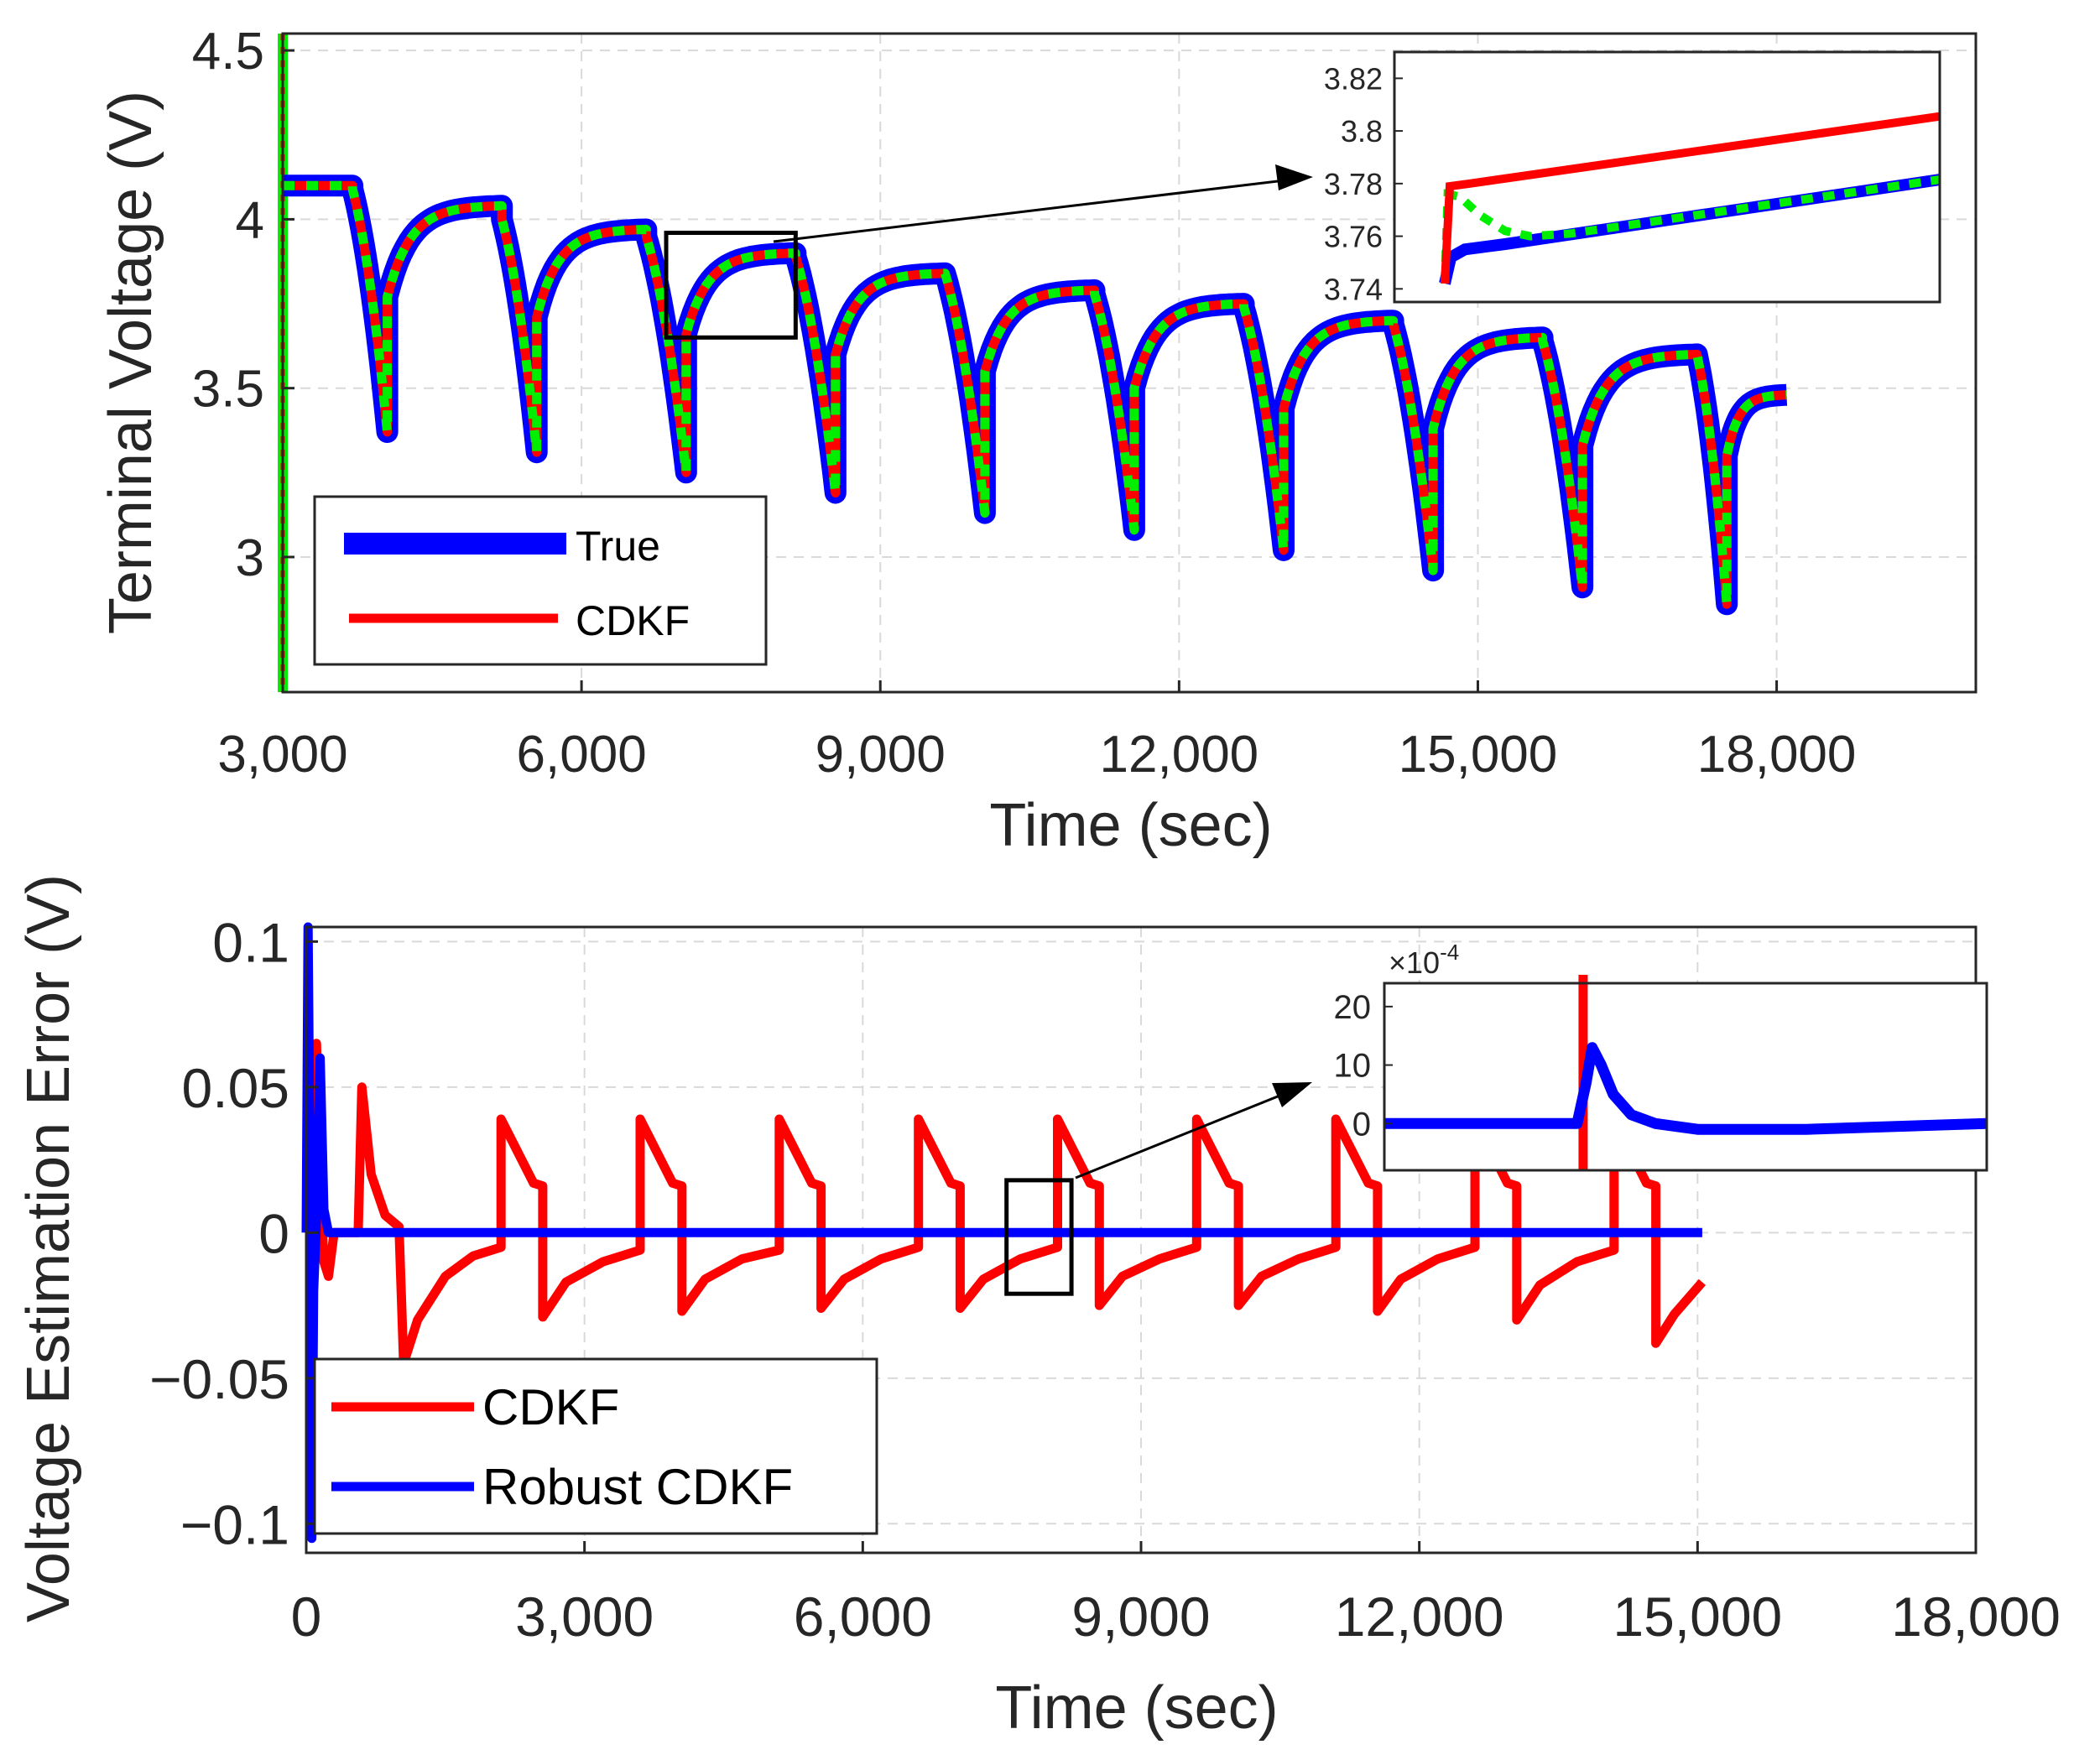 This screenshot has height=1755, width=2100. What do you see at coordinates (633, 620) in the screenshot?
I see `legend-label-cdkf: CDKF` at bounding box center [633, 620].